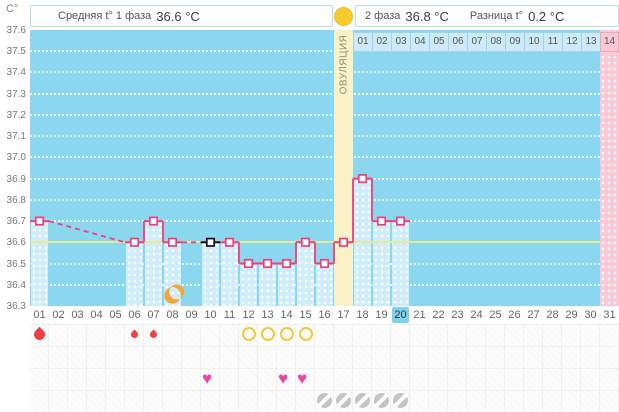  I want to click on day-cell: 26, so click(514, 315).